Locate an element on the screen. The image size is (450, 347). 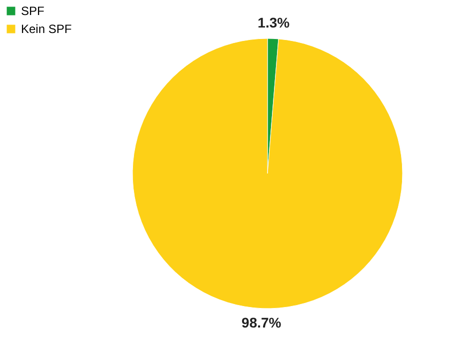
legend-label: Kein SPF is located at coordinates (46, 29).